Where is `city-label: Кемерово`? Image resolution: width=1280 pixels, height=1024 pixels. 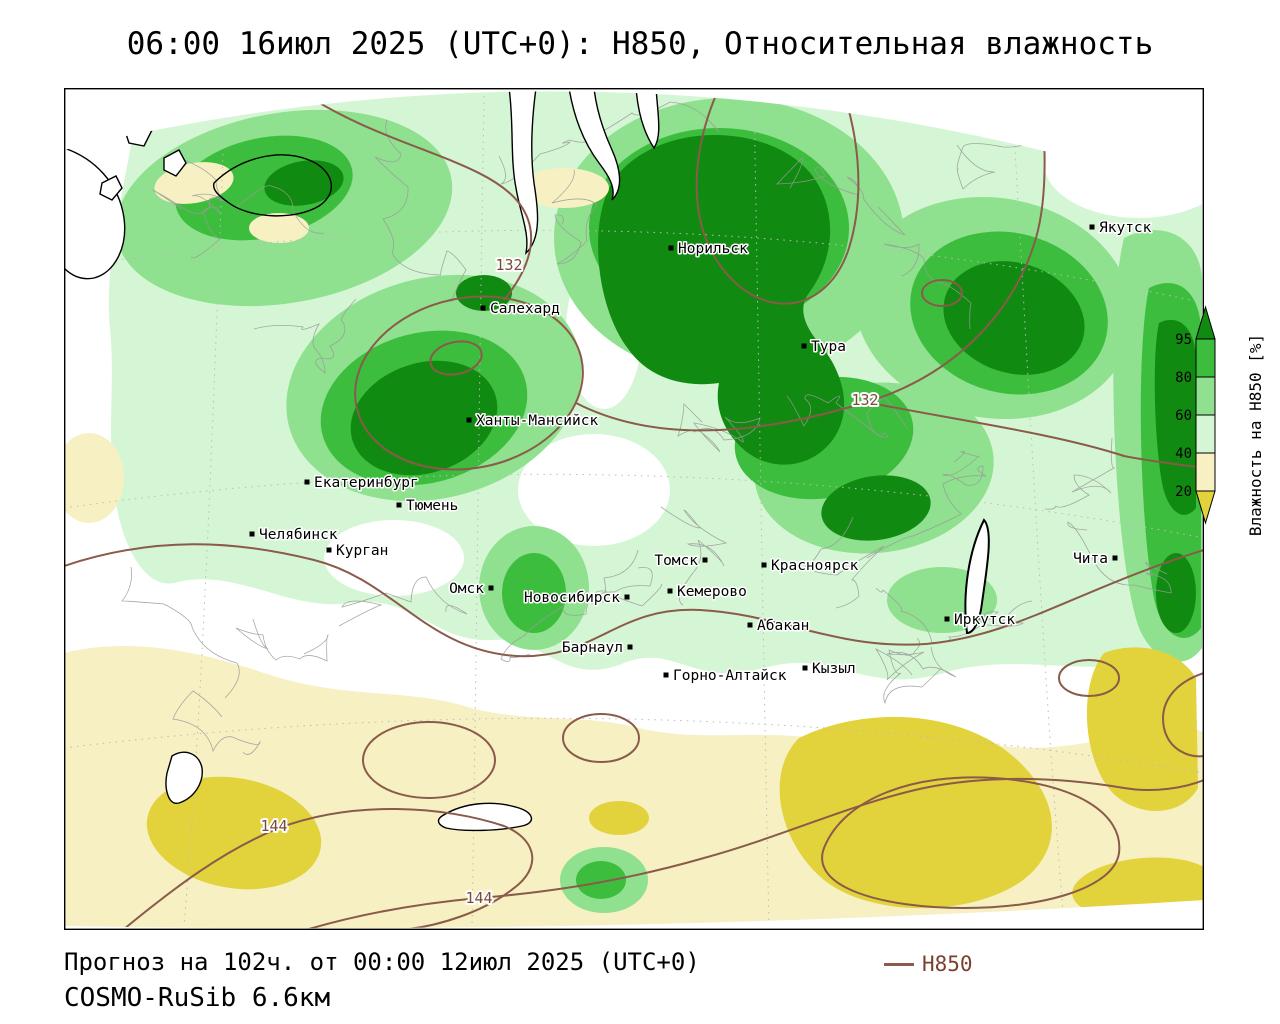
city-label: Кемерово is located at coordinates (712, 592).